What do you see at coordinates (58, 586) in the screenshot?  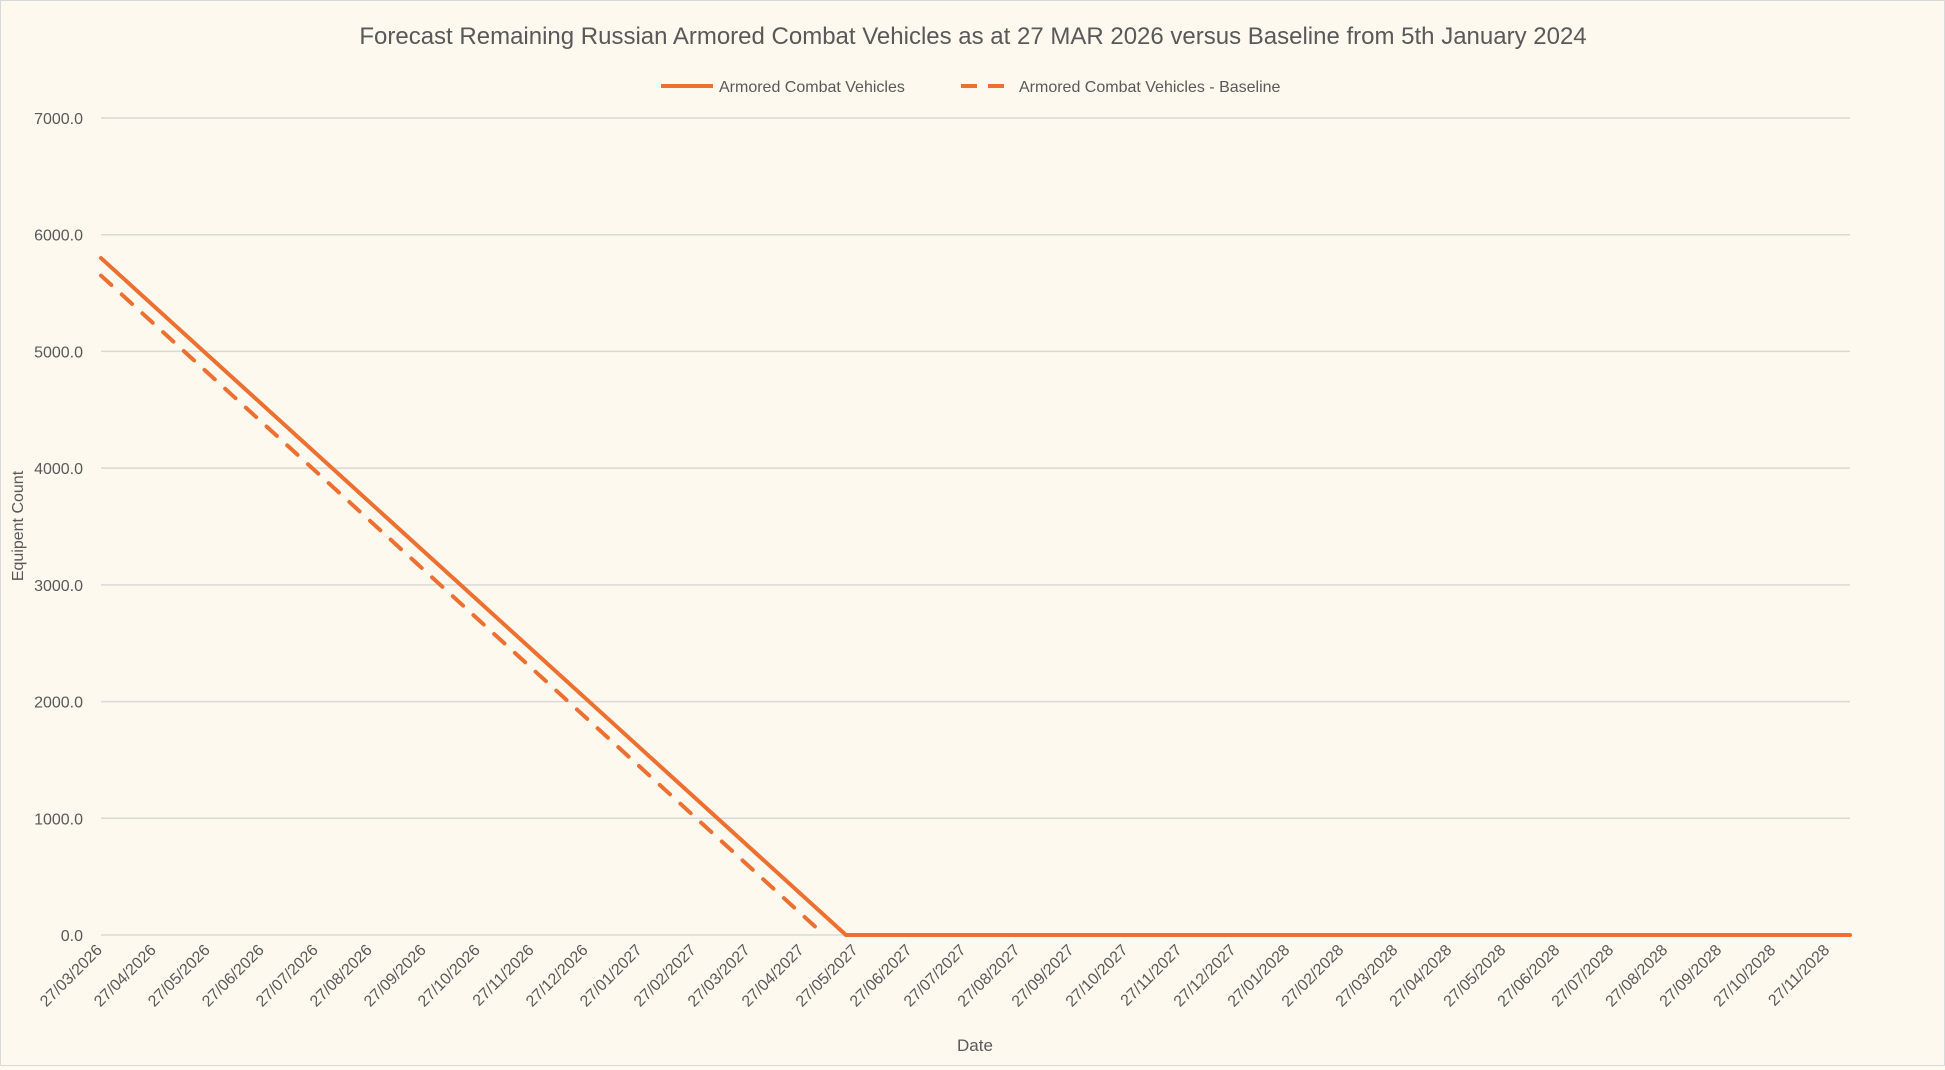 I see `y-tick-label: 3000.0` at bounding box center [58, 586].